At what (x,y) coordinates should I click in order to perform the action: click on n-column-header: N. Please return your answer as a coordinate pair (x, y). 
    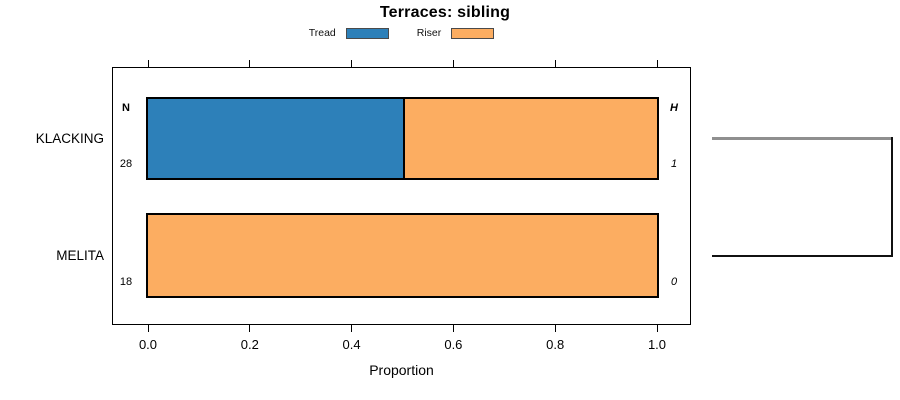
    Looking at the image, I should click on (126, 108).